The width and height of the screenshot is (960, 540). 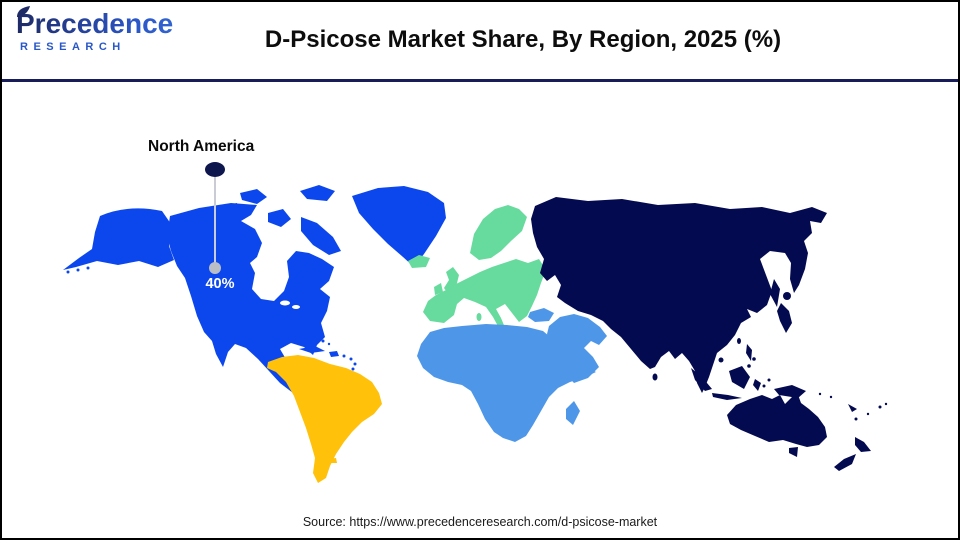 What do you see at coordinates (73, 47) in the screenshot?
I see `logo-subtitle: RESEARCH` at bounding box center [73, 47].